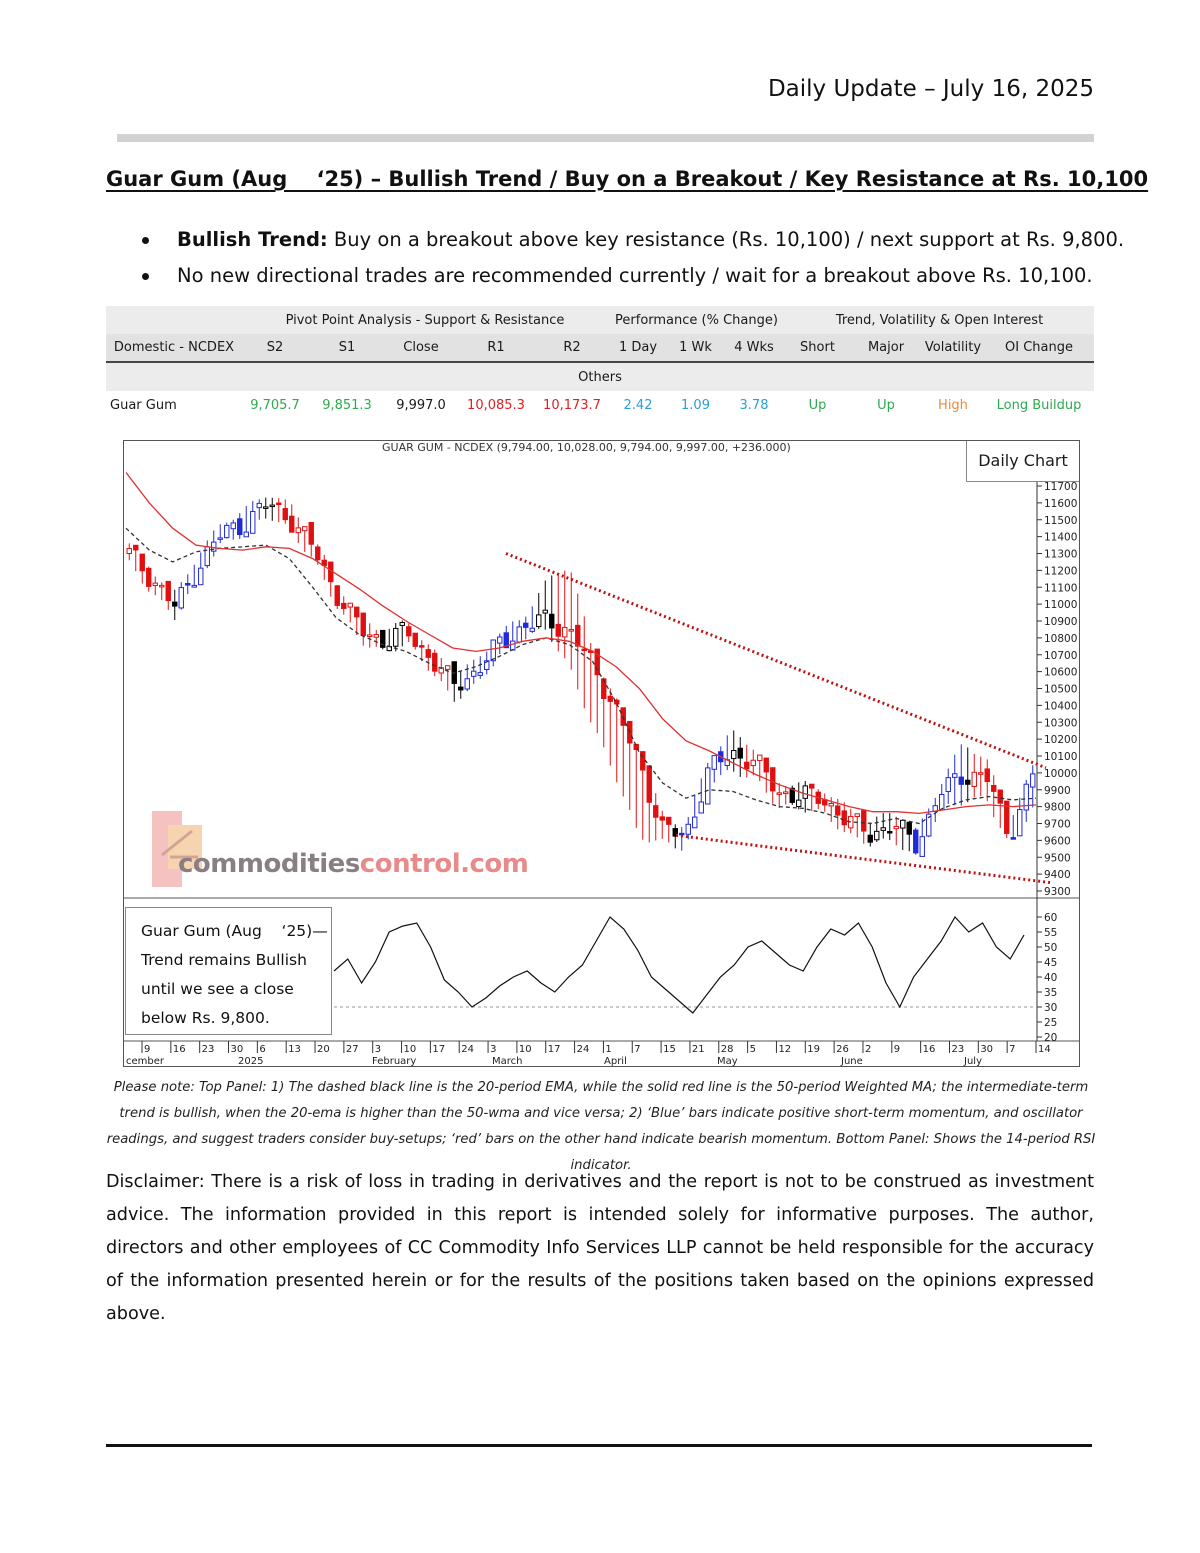 This screenshot has height=1553, width=1200. I want to click on rsi-tick-label: 35, so click(1050, 993).